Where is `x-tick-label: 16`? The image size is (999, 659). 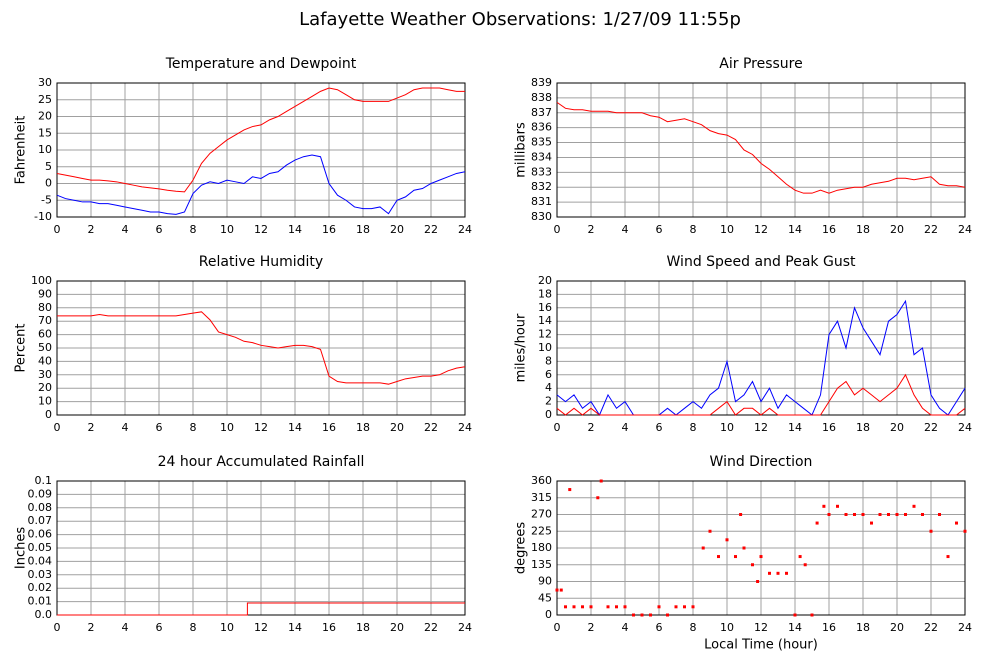 x-tick-label: 16 is located at coordinates (329, 427).